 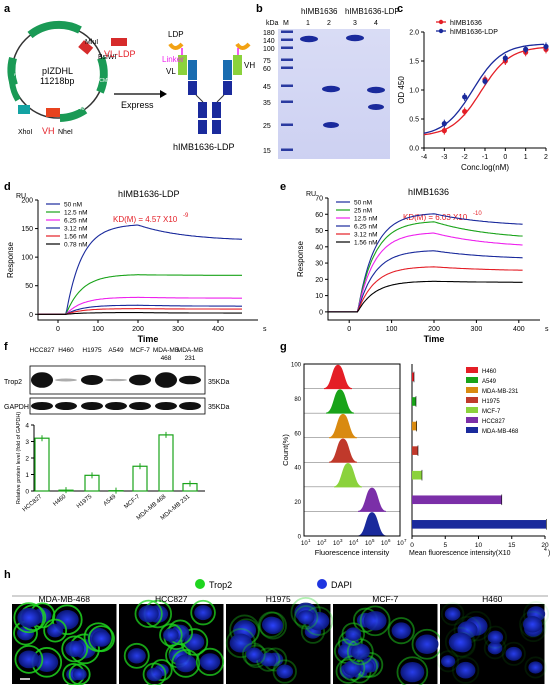 I want to click on chart-f-ytick-label: 3, so click(x=27, y=442).